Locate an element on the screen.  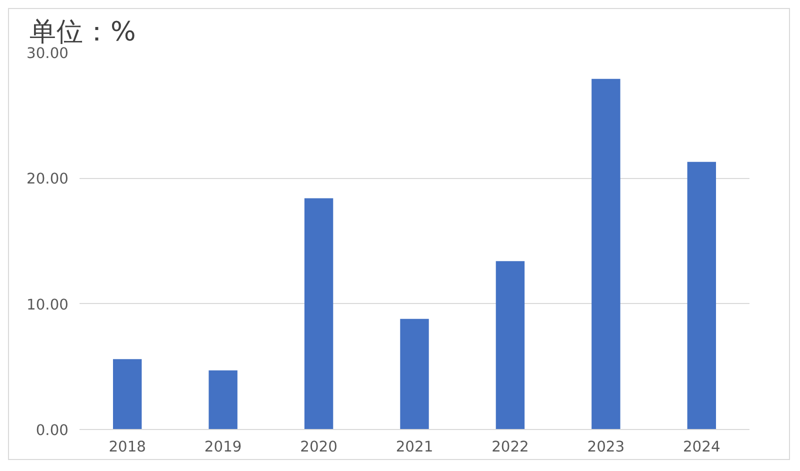
y-tick-label: 10.00 is located at coordinates (47, 305).